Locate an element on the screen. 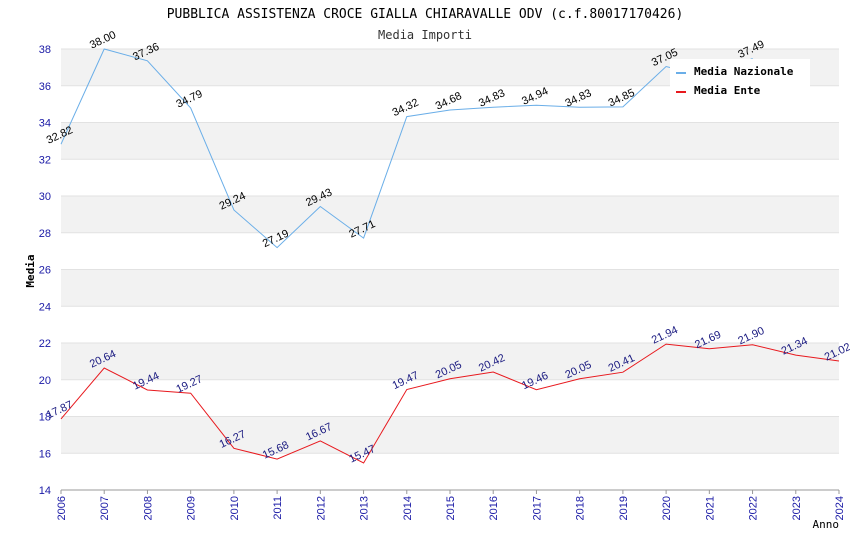 This screenshot has height=550, width=850. y-tick-label: 36 is located at coordinates (45, 87).